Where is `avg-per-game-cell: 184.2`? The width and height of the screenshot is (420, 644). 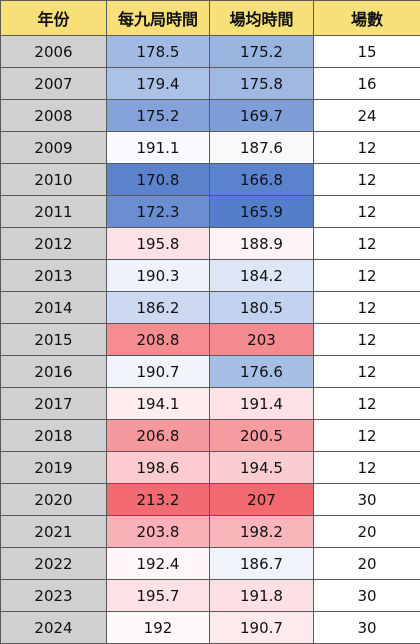 avg-per-game-cell: 184.2 is located at coordinates (262, 276).